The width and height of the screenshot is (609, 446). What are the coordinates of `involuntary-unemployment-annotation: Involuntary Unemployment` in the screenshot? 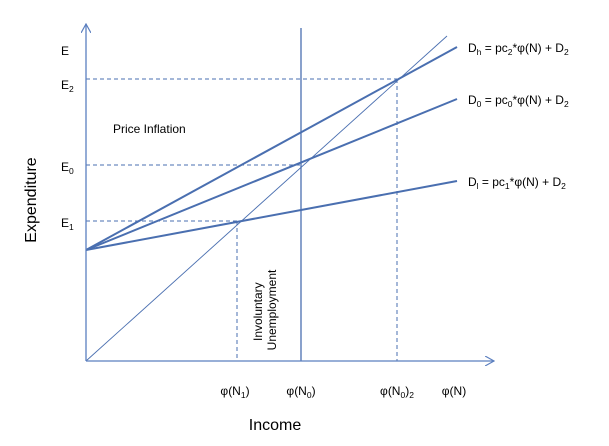 It's located at (265, 309).